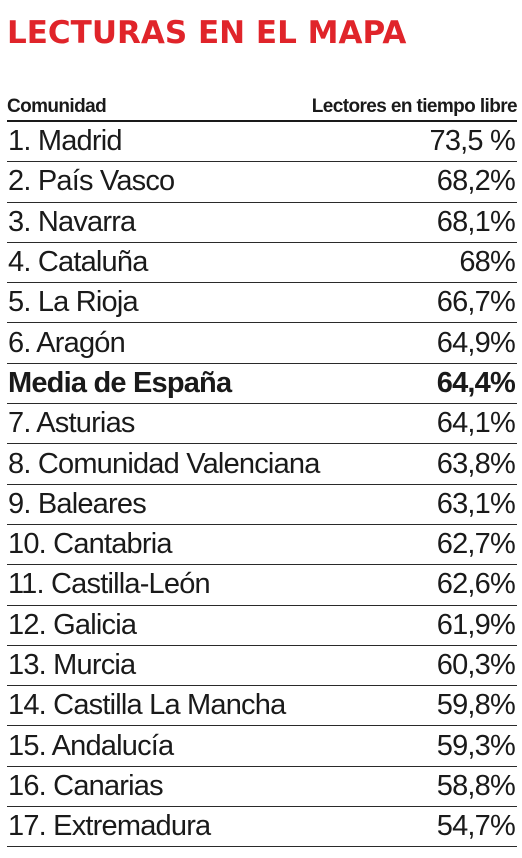 Image resolution: width=522 pixels, height=858 pixels. Describe the element at coordinates (262, 827) in the screenshot. I see `table-row: 17. Extremadura 54,7%` at that location.